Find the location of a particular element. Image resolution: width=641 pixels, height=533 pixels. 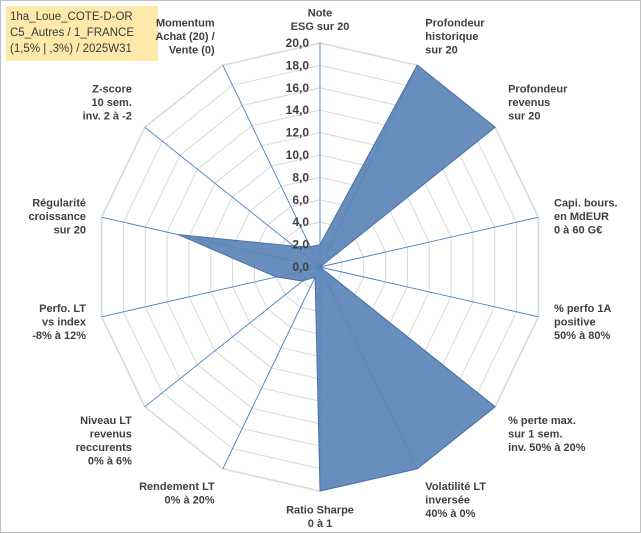

tick-layer: 0,0 2,0 4,0 6,0 8,0 10,0 12,0 14,0 16,0 18,0 20,0 is located at coordinates (298, 155).